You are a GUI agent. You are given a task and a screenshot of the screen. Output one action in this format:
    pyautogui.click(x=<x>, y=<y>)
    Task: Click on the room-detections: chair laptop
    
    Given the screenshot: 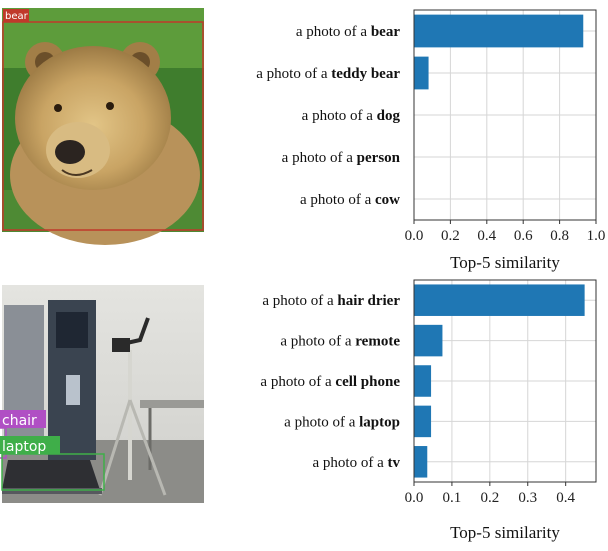 What is the action you would take?
    pyautogui.click(x=52, y=450)
    